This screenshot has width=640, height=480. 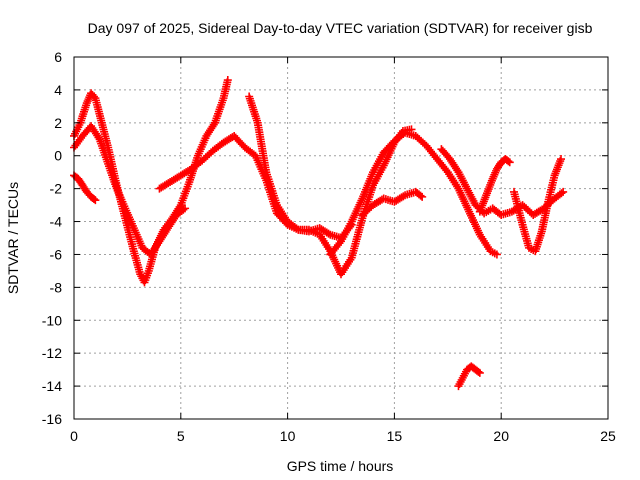 I want to click on x-tick-label: 0, so click(x=74, y=436).